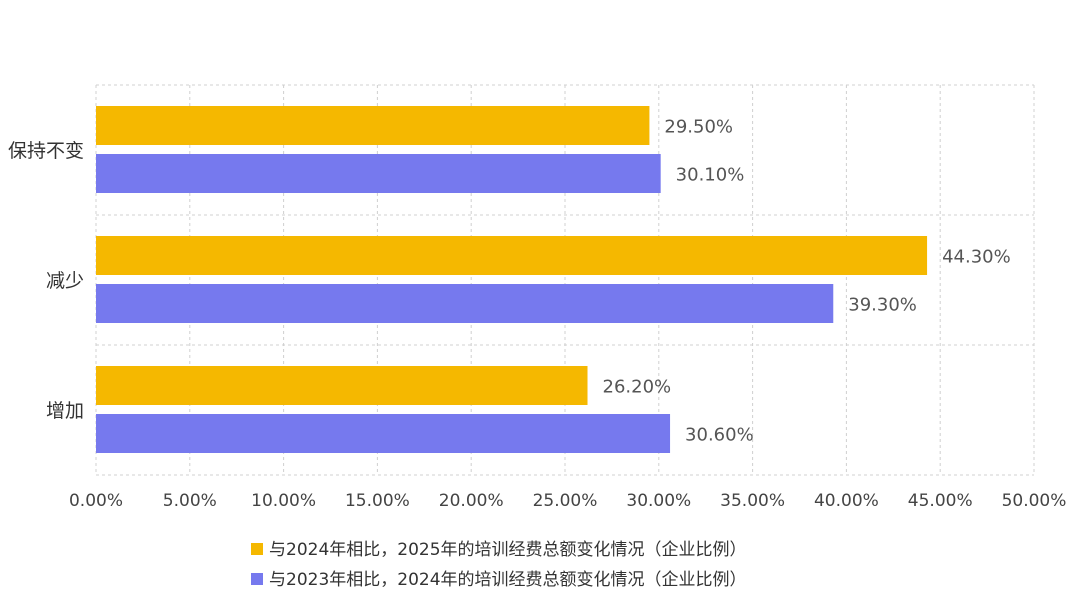 The image size is (1080, 600). What do you see at coordinates (637, 387) in the screenshot?
I see `data-label: 26.20%` at bounding box center [637, 387].